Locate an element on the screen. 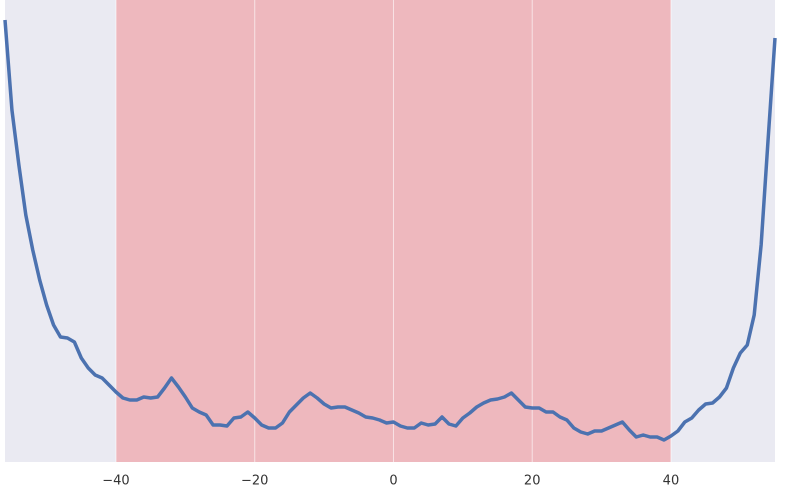 The height and width of the screenshot is (501, 785). x-tick-label: 40 is located at coordinates (671, 481).